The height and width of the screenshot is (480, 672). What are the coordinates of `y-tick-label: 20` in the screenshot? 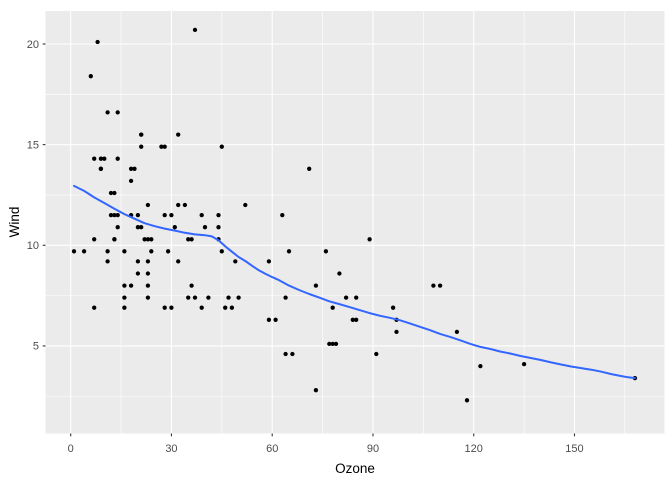 It's located at (33, 45).